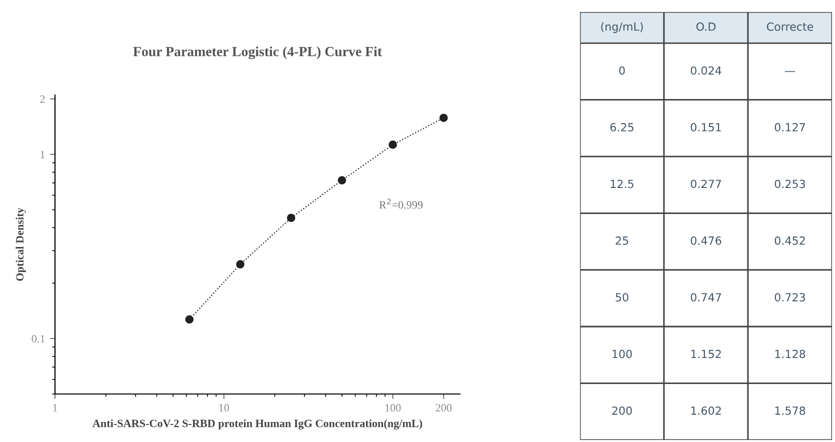 The width and height of the screenshot is (835, 442). I want to click on text: 1.152, so click(706, 354).